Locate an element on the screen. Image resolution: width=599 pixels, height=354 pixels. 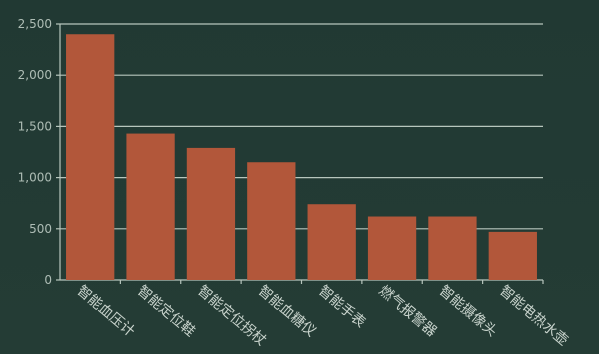
x-category-label: 智能手表 is located at coordinates (341, 307).